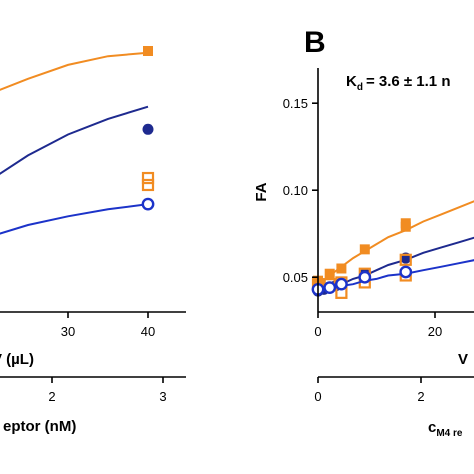 The height and width of the screenshot is (474, 474). What do you see at coordinates (378, 325) in the screenshot?
I see `panel-b-x-ticks: 0 20` at bounding box center [378, 325].